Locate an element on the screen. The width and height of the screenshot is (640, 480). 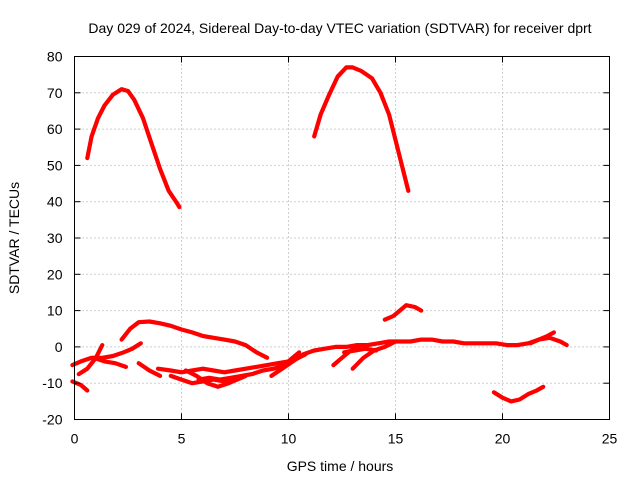
y-tick-label: 30 is located at coordinates (55, 238).